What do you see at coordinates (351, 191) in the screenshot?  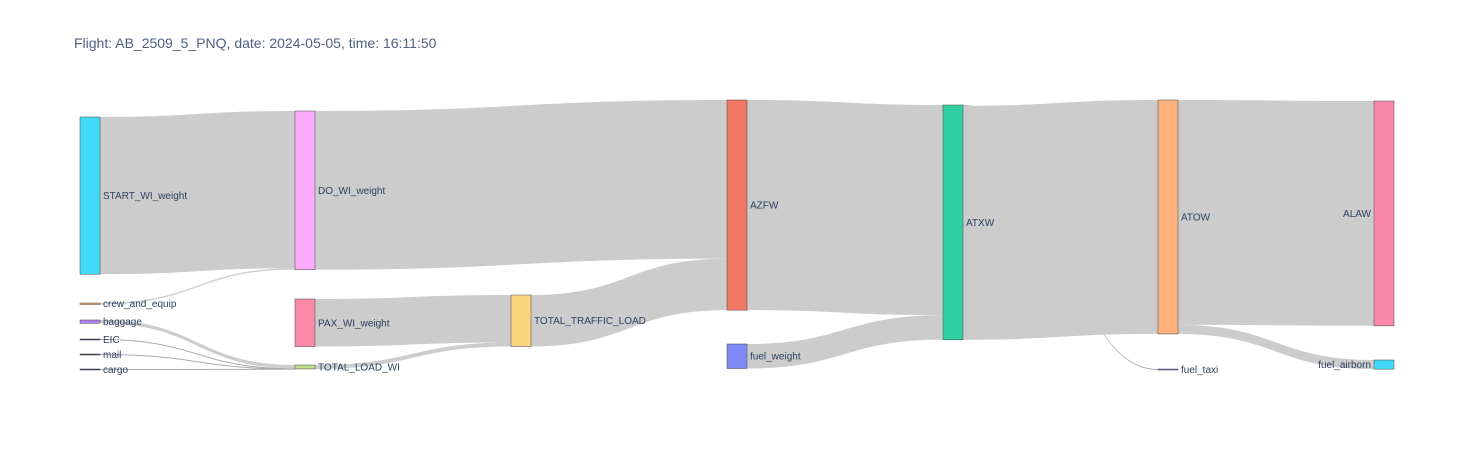 I see `sankey-node-label: DO_WI_weight` at bounding box center [351, 191].